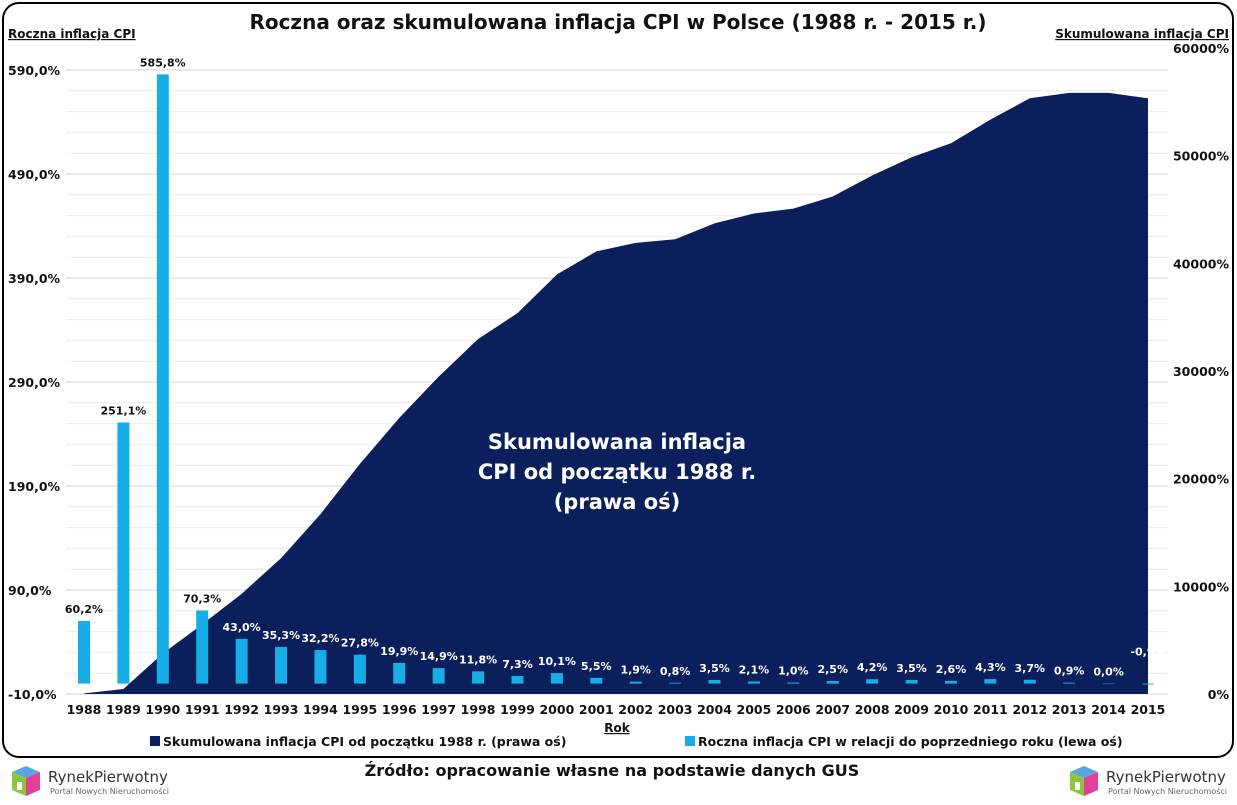 The image size is (1237, 805). Describe the element at coordinates (635, 670) in the screenshot. I see `bar-value-label: 1,9%` at that location.